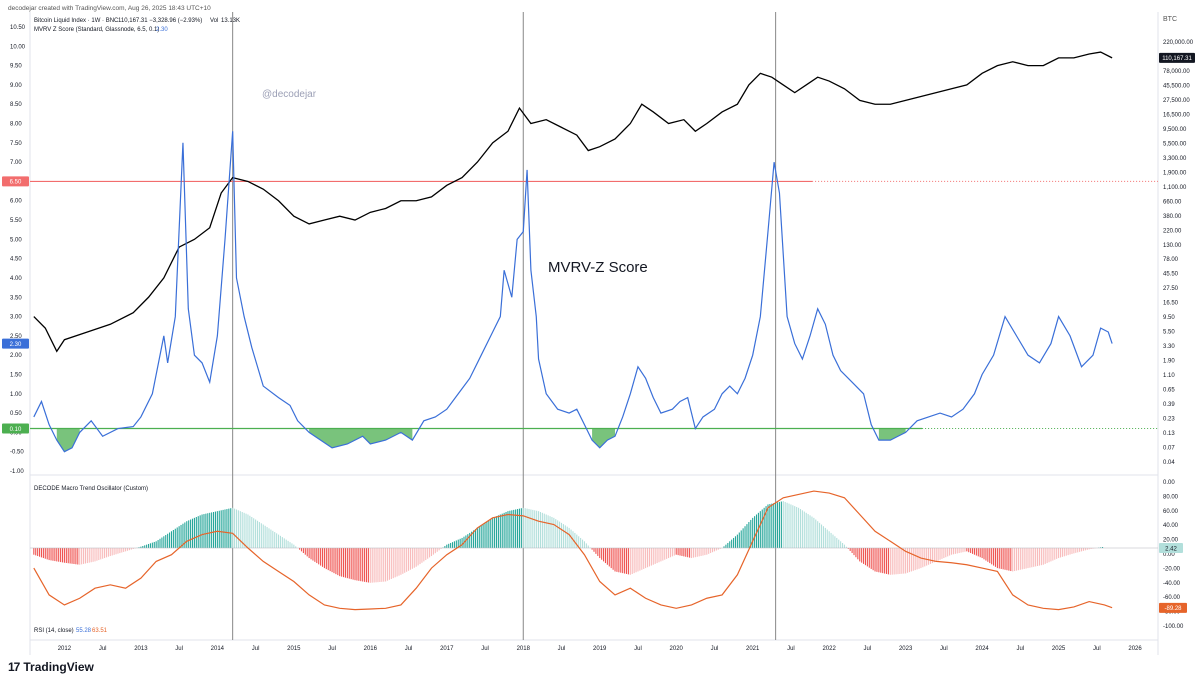  Describe the element at coordinates (16, 430) in the screenshot. I see `lower-band-badge: 0.10` at that location.